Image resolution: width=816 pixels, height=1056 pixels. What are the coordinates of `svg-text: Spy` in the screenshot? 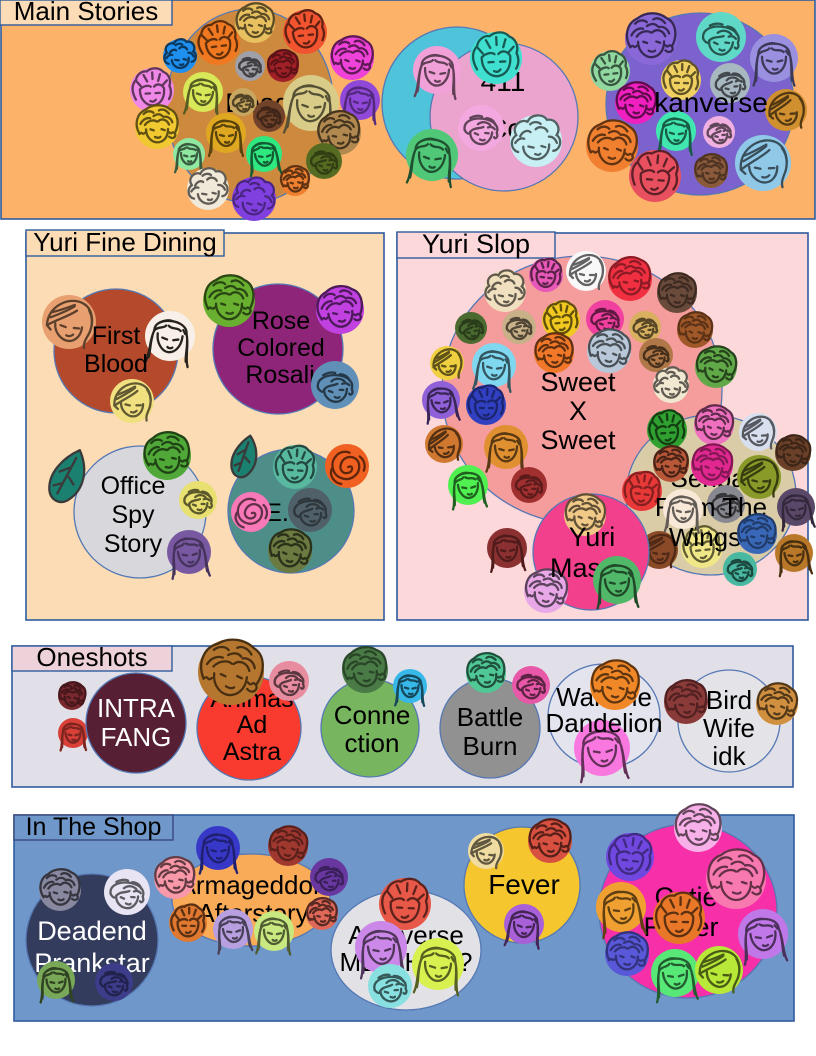 It's located at (133, 515).